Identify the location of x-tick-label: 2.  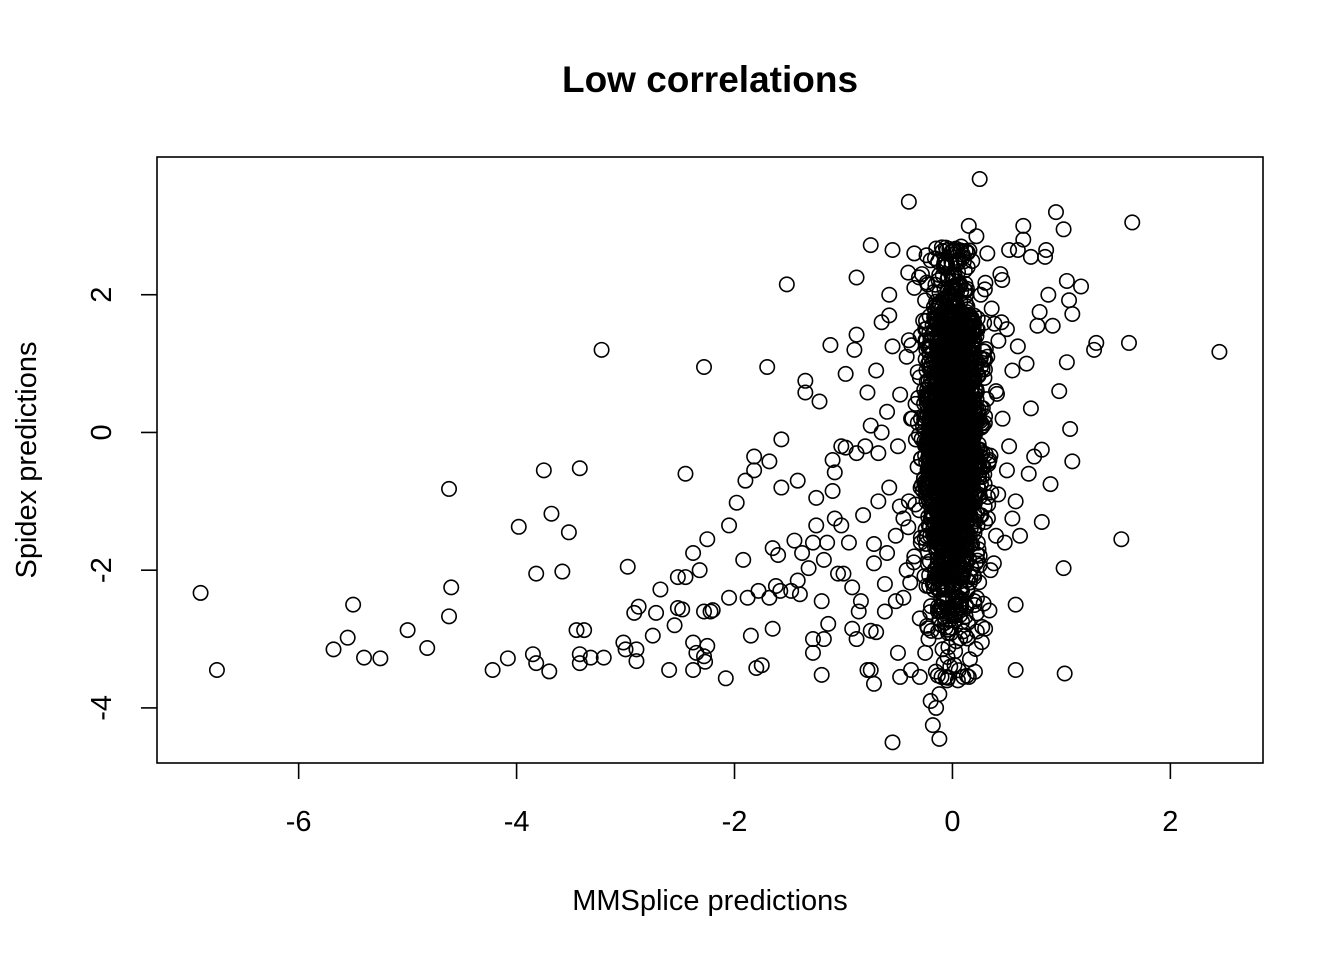
(1170, 822).